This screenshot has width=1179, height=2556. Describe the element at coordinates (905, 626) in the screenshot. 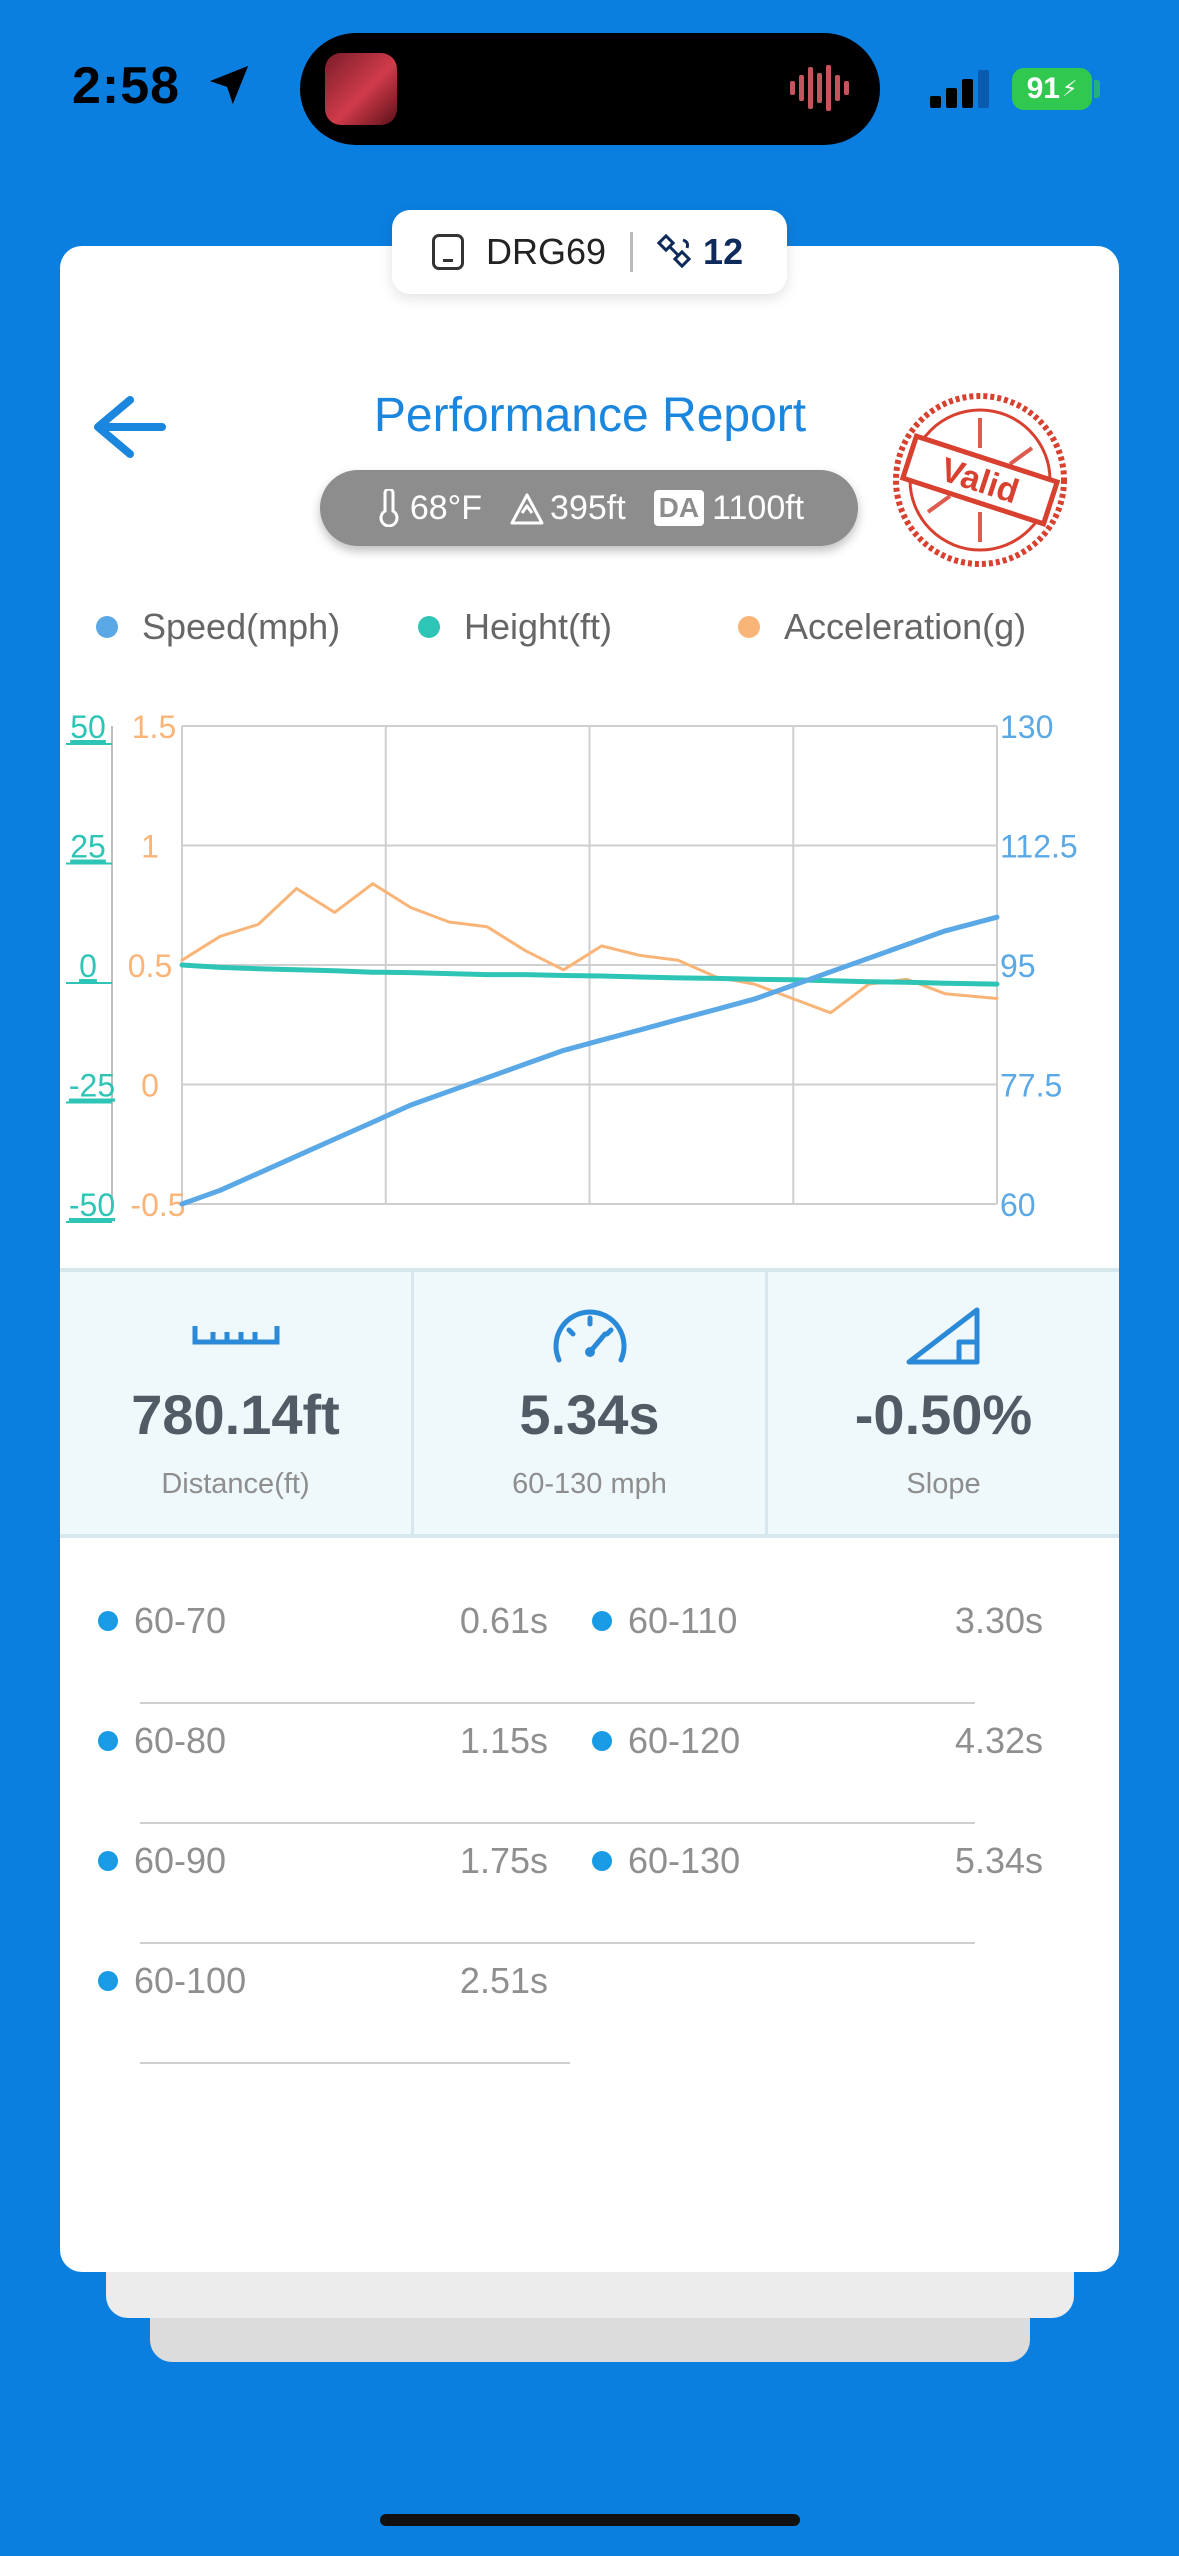

I see `legend-acceleration-label: Acceleration(g)` at that location.